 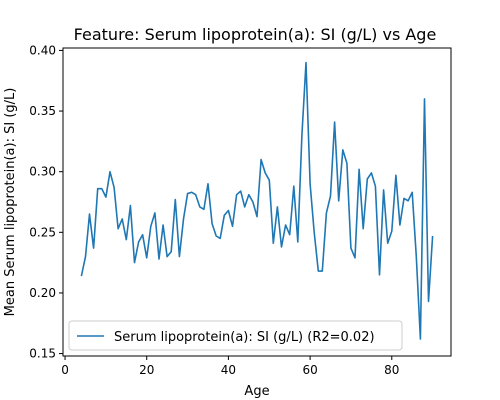 I want to click on x-axis: 0 20 40 60 80, so click(x=230, y=366).